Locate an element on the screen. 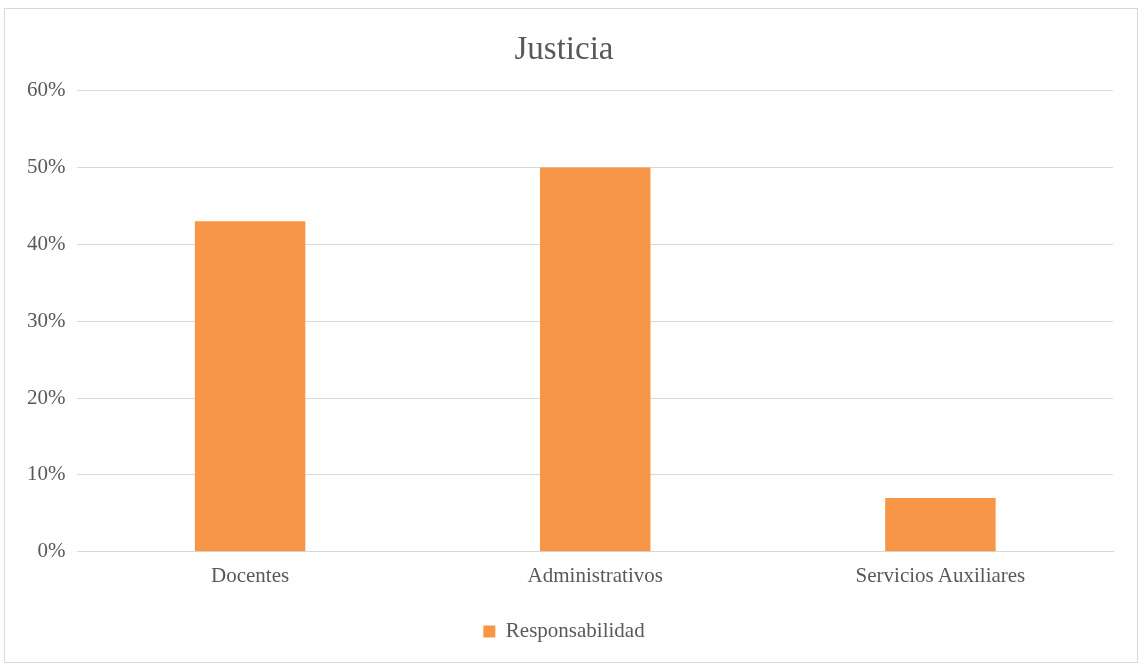 This screenshot has height=667, width=1144. y-tick-label: 40% is located at coordinates (46, 242).